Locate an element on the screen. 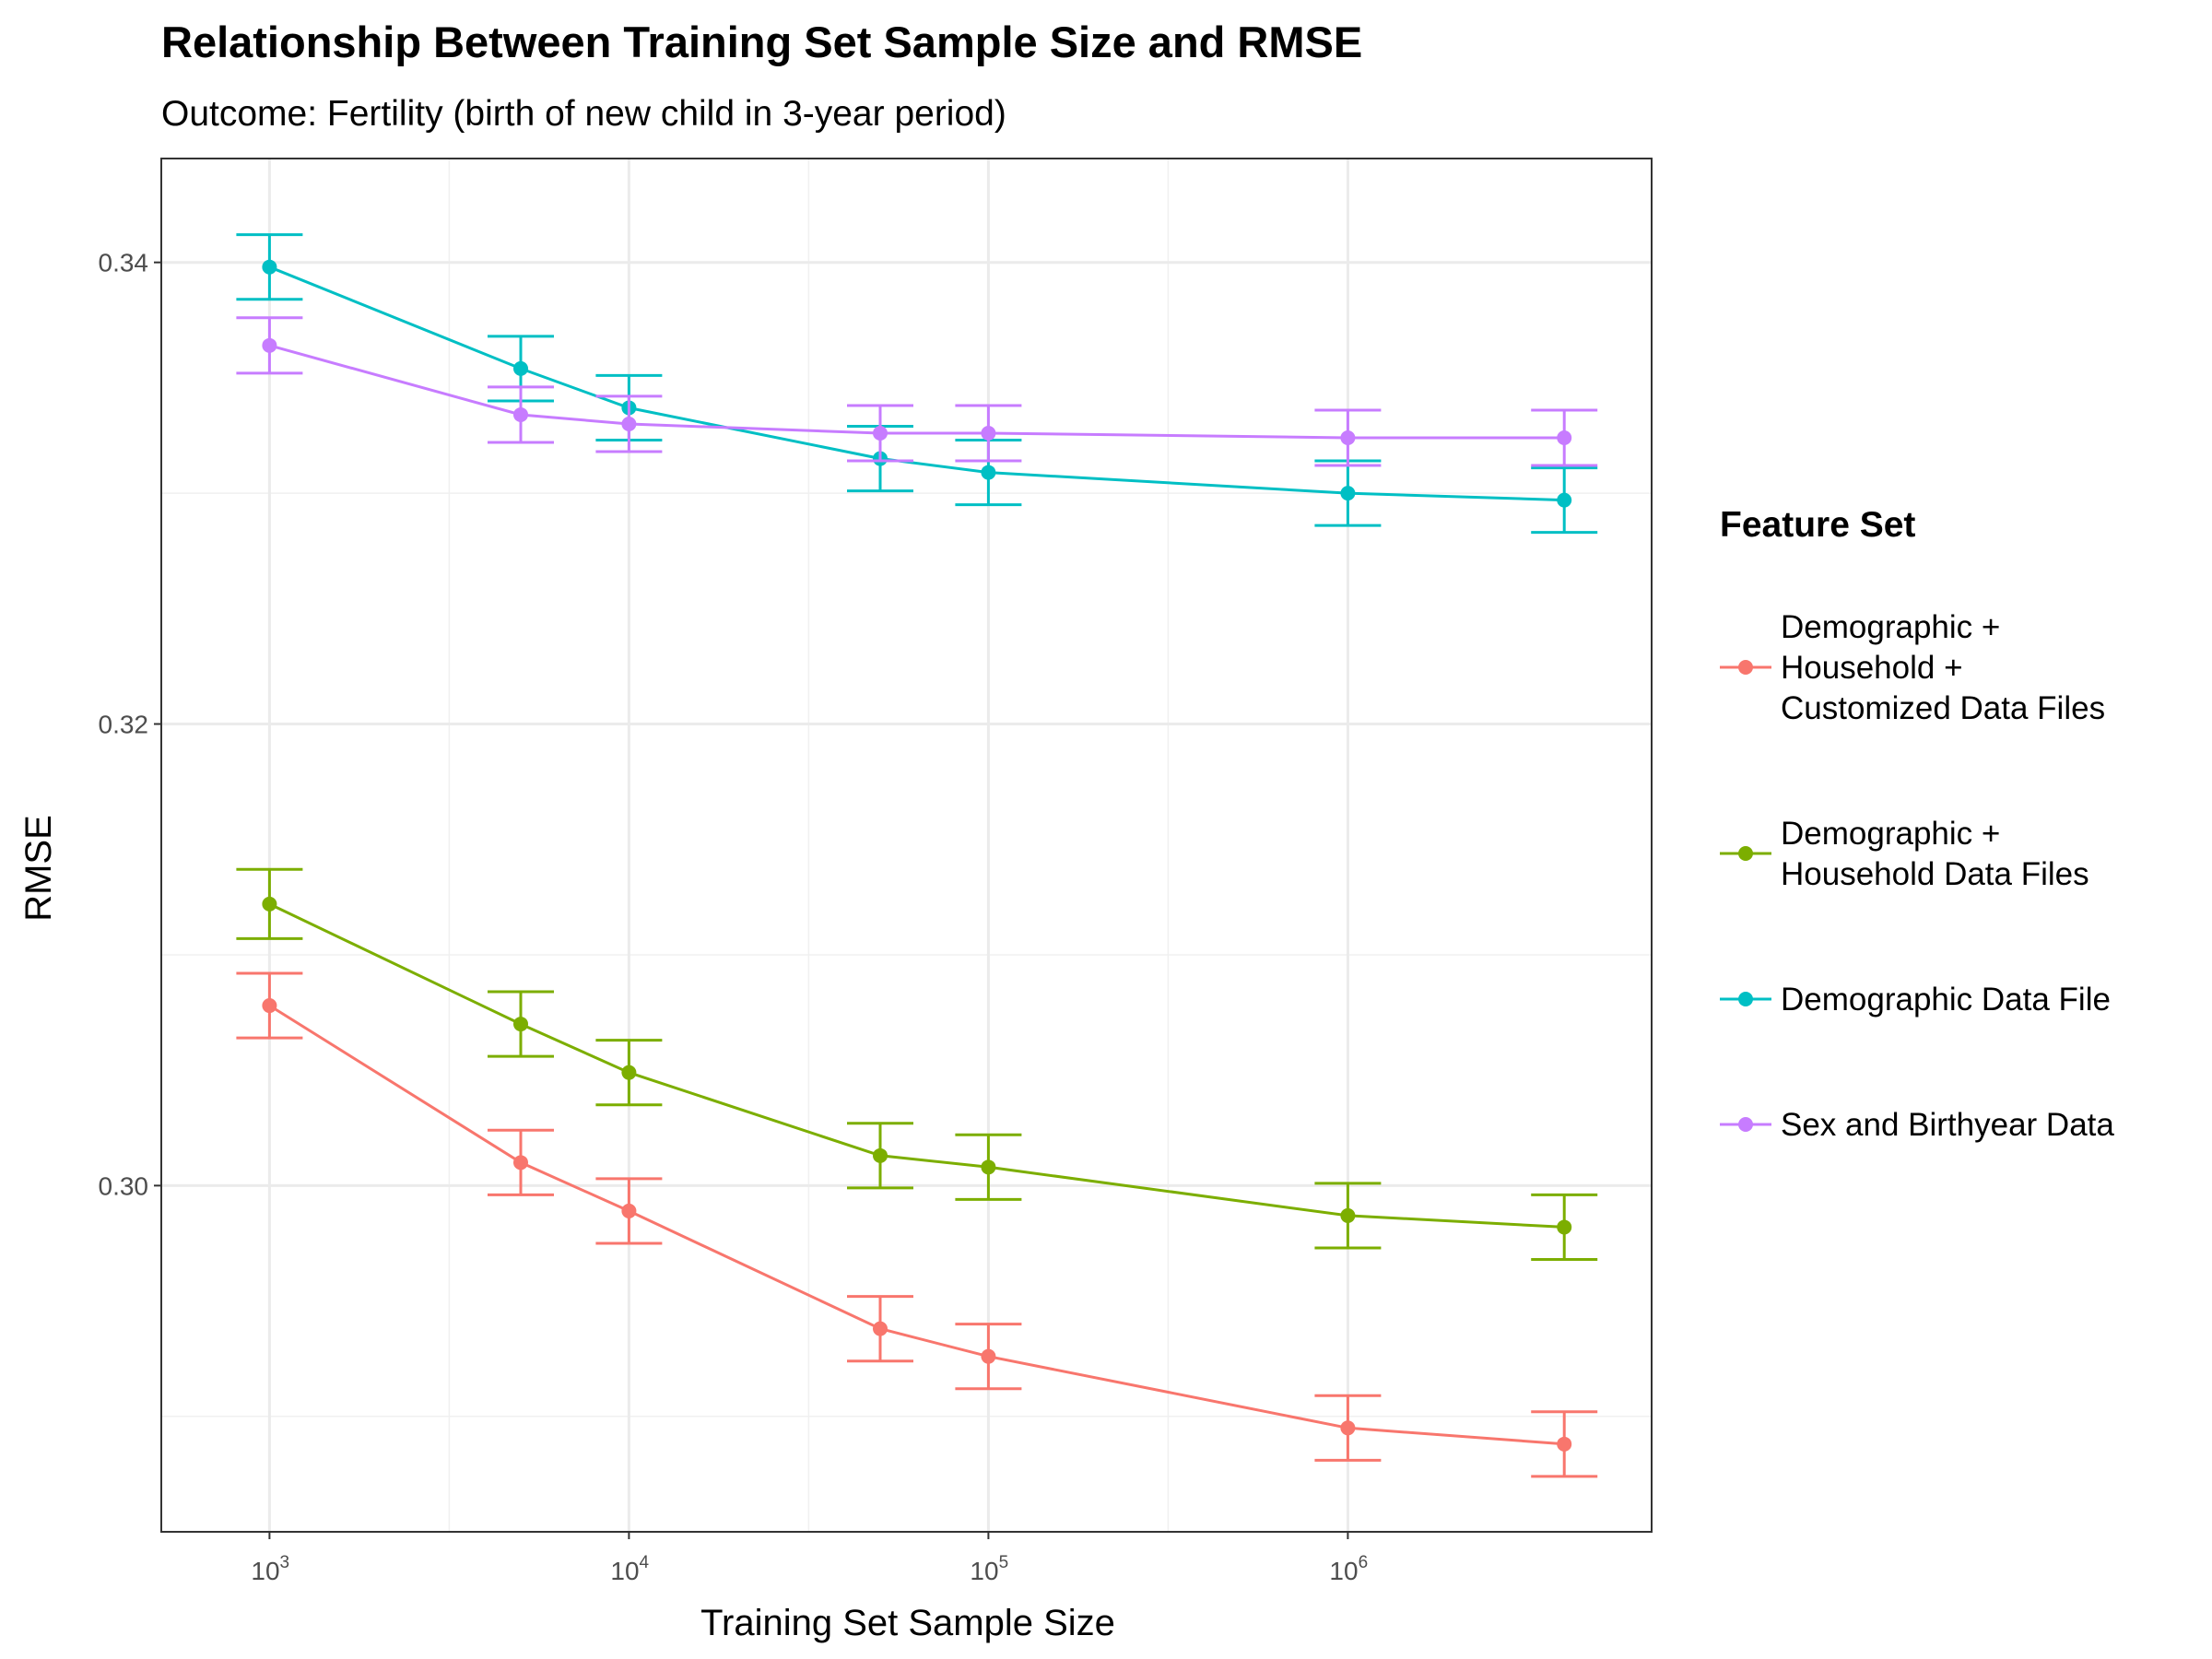  legend-item-2: Demographic + Household Data Files is located at coordinates (1904, 854).